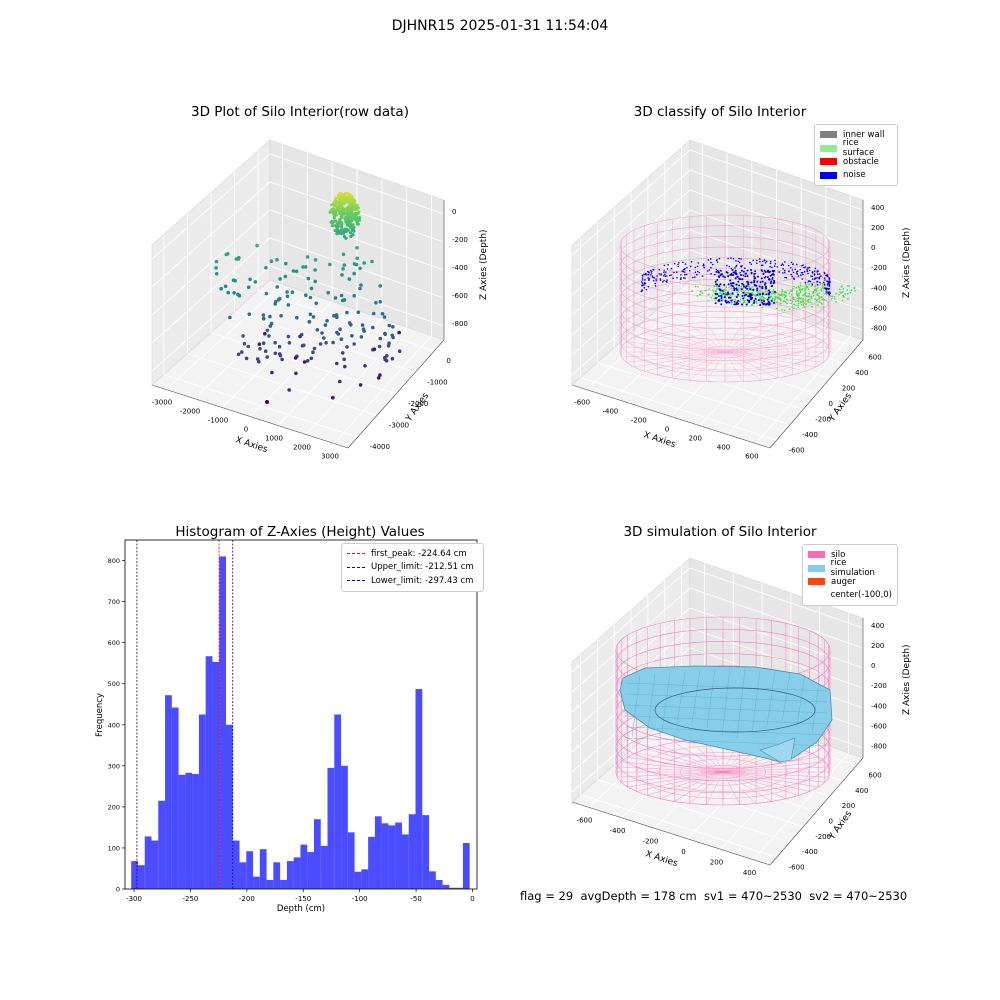  What do you see at coordinates (874, 776) in the screenshot?
I see `y-tick-label: 600` at bounding box center [874, 776].